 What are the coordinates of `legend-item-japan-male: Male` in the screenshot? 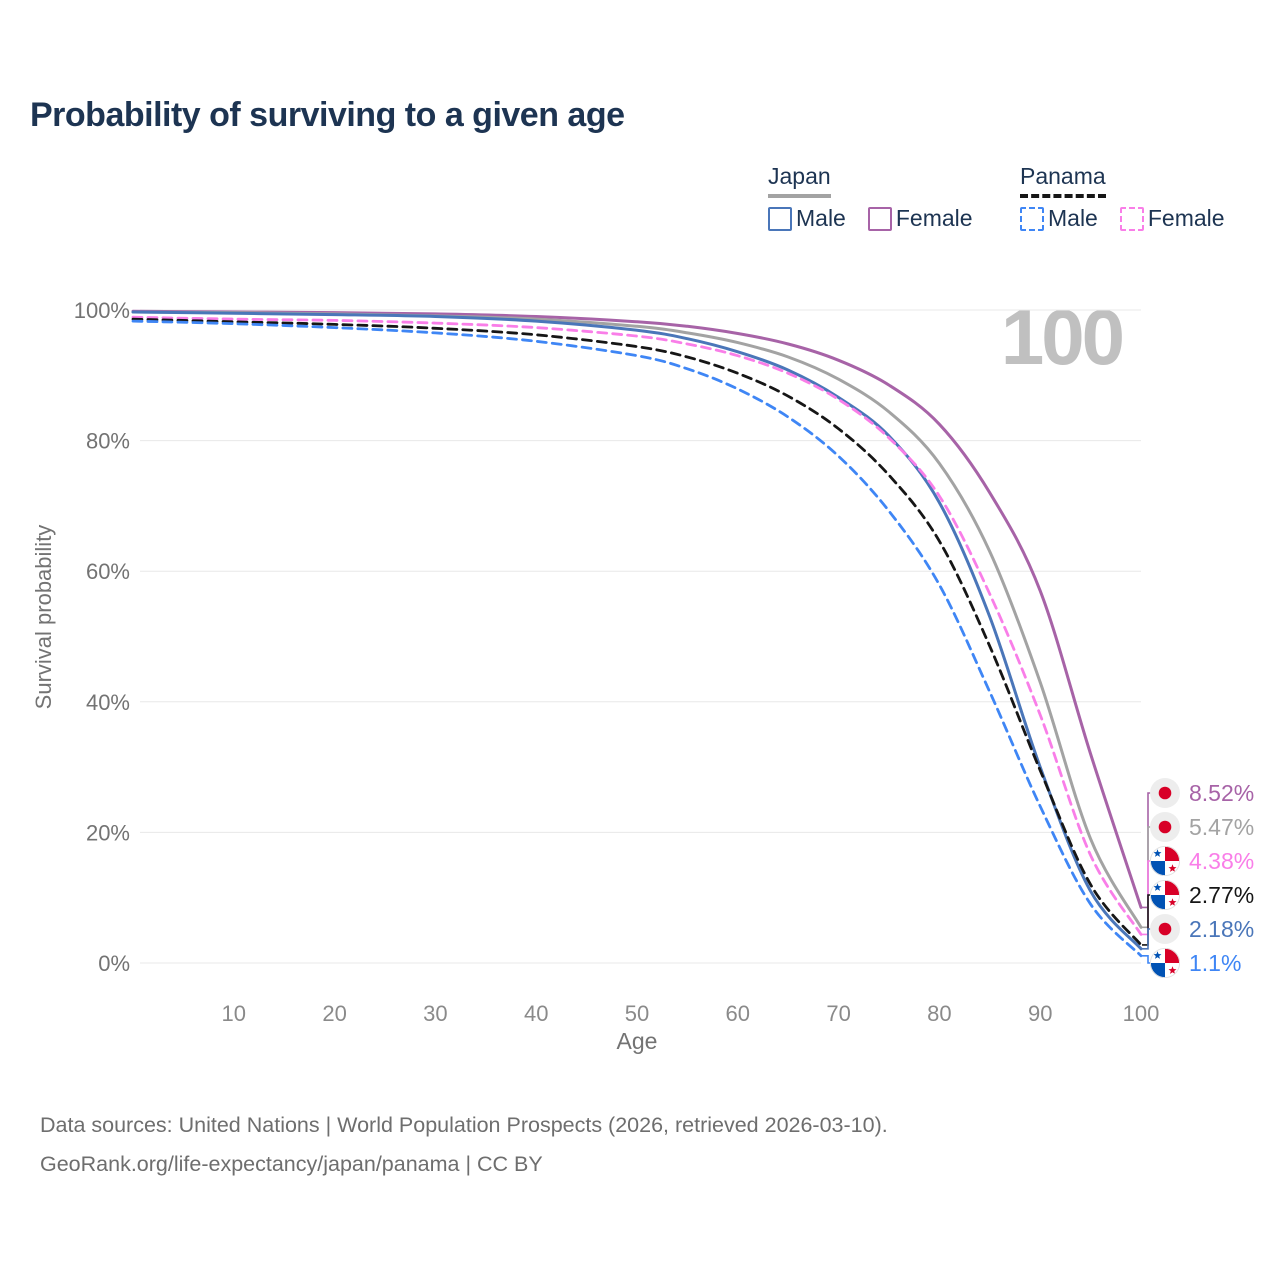 It's located at (807, 218).